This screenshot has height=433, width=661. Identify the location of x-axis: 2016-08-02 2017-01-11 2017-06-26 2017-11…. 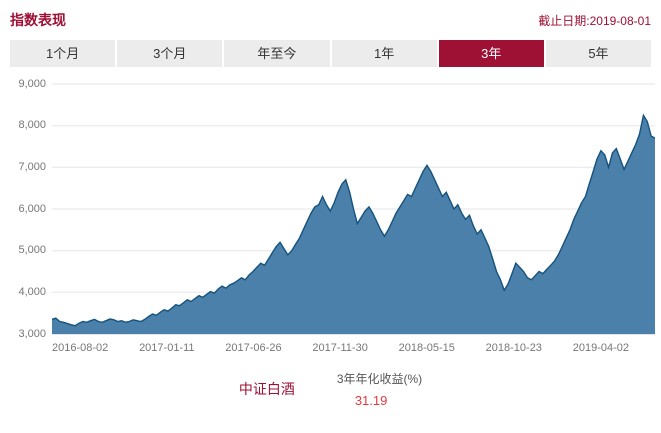
(353, 346).